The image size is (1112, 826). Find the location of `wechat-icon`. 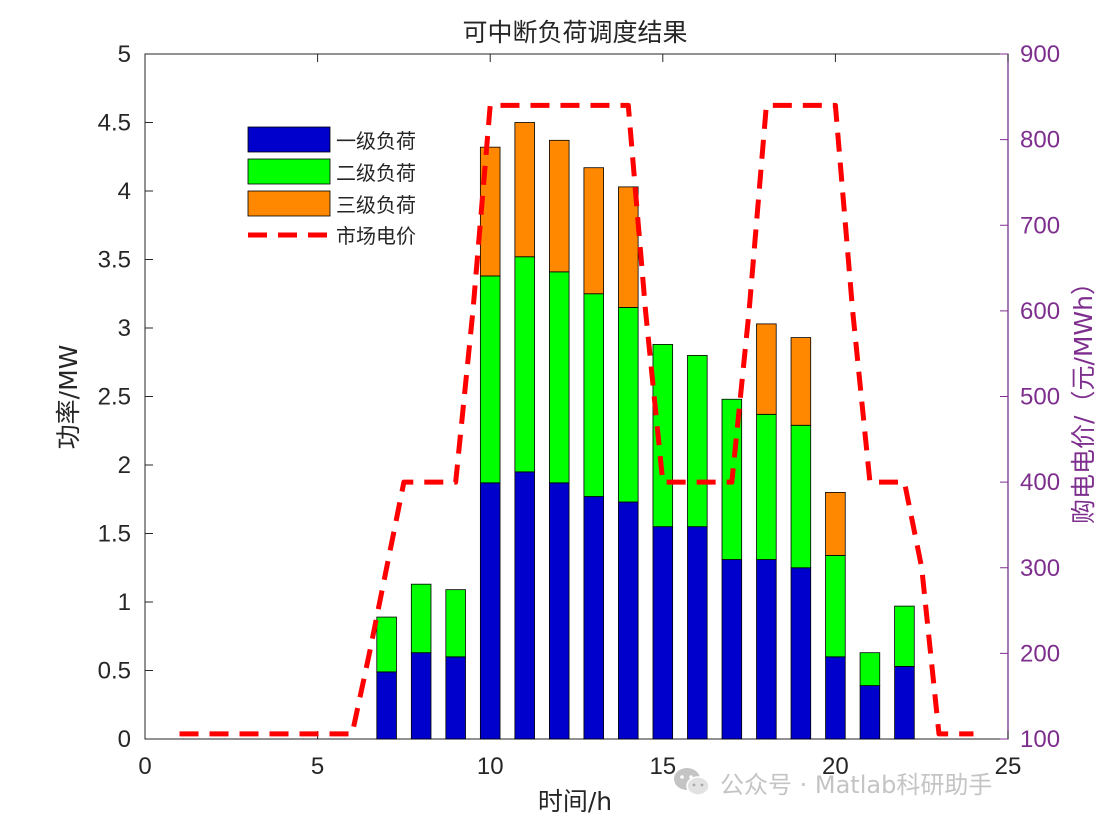

wechat-icon is located at coordinates (692, 782).